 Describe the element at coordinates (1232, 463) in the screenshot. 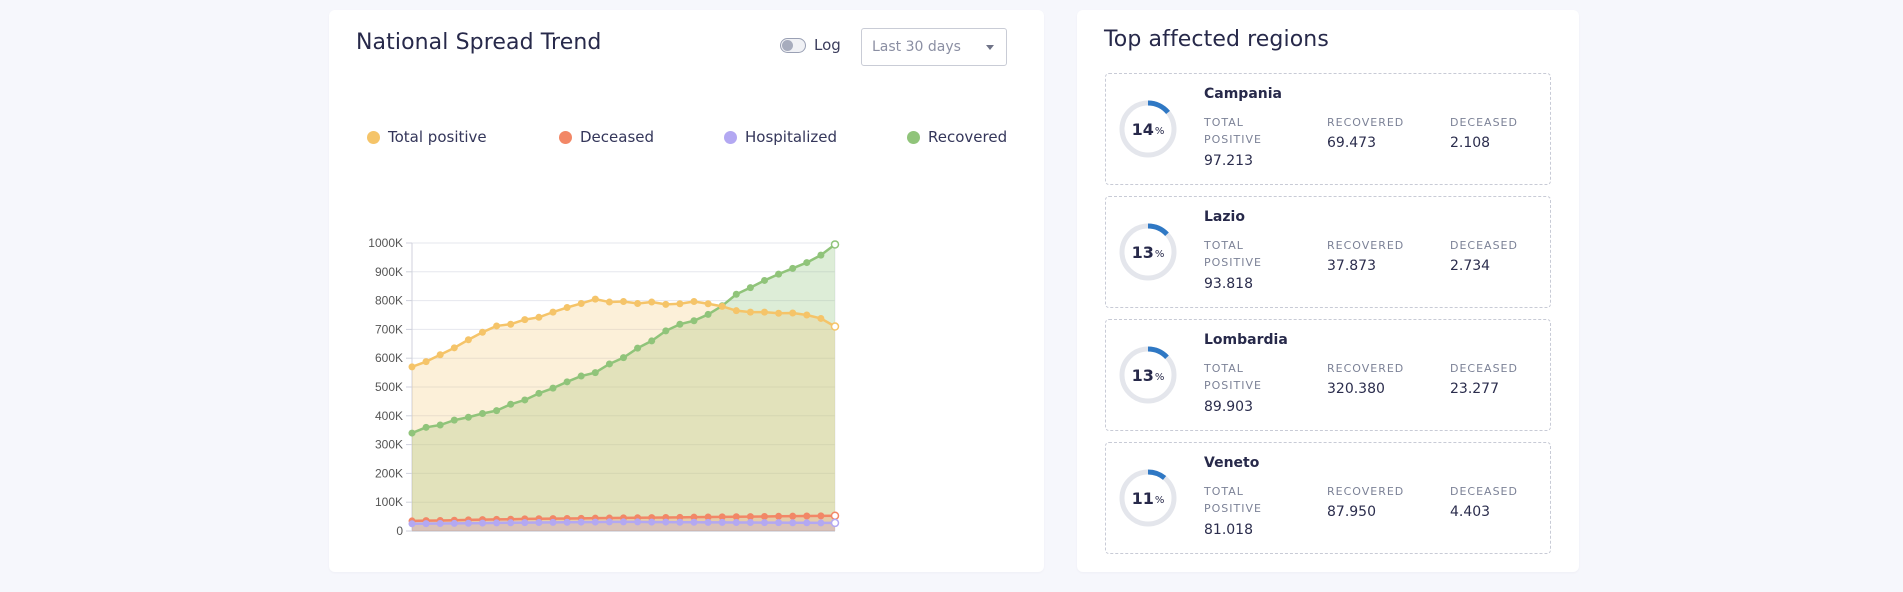

I see `region-name: Veneto` at that location.